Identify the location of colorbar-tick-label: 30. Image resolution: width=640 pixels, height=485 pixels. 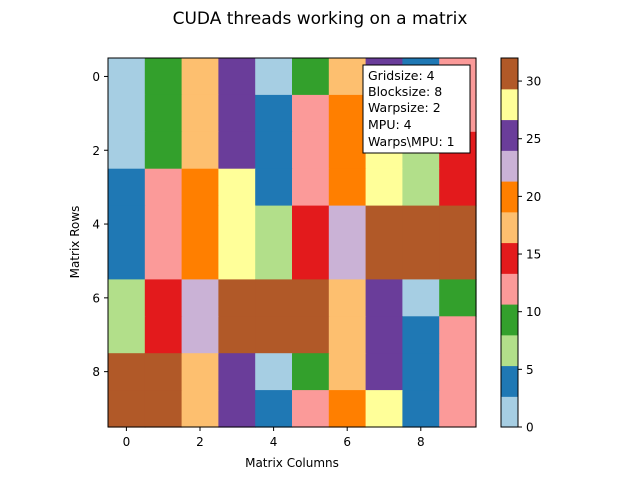
(533, 82).